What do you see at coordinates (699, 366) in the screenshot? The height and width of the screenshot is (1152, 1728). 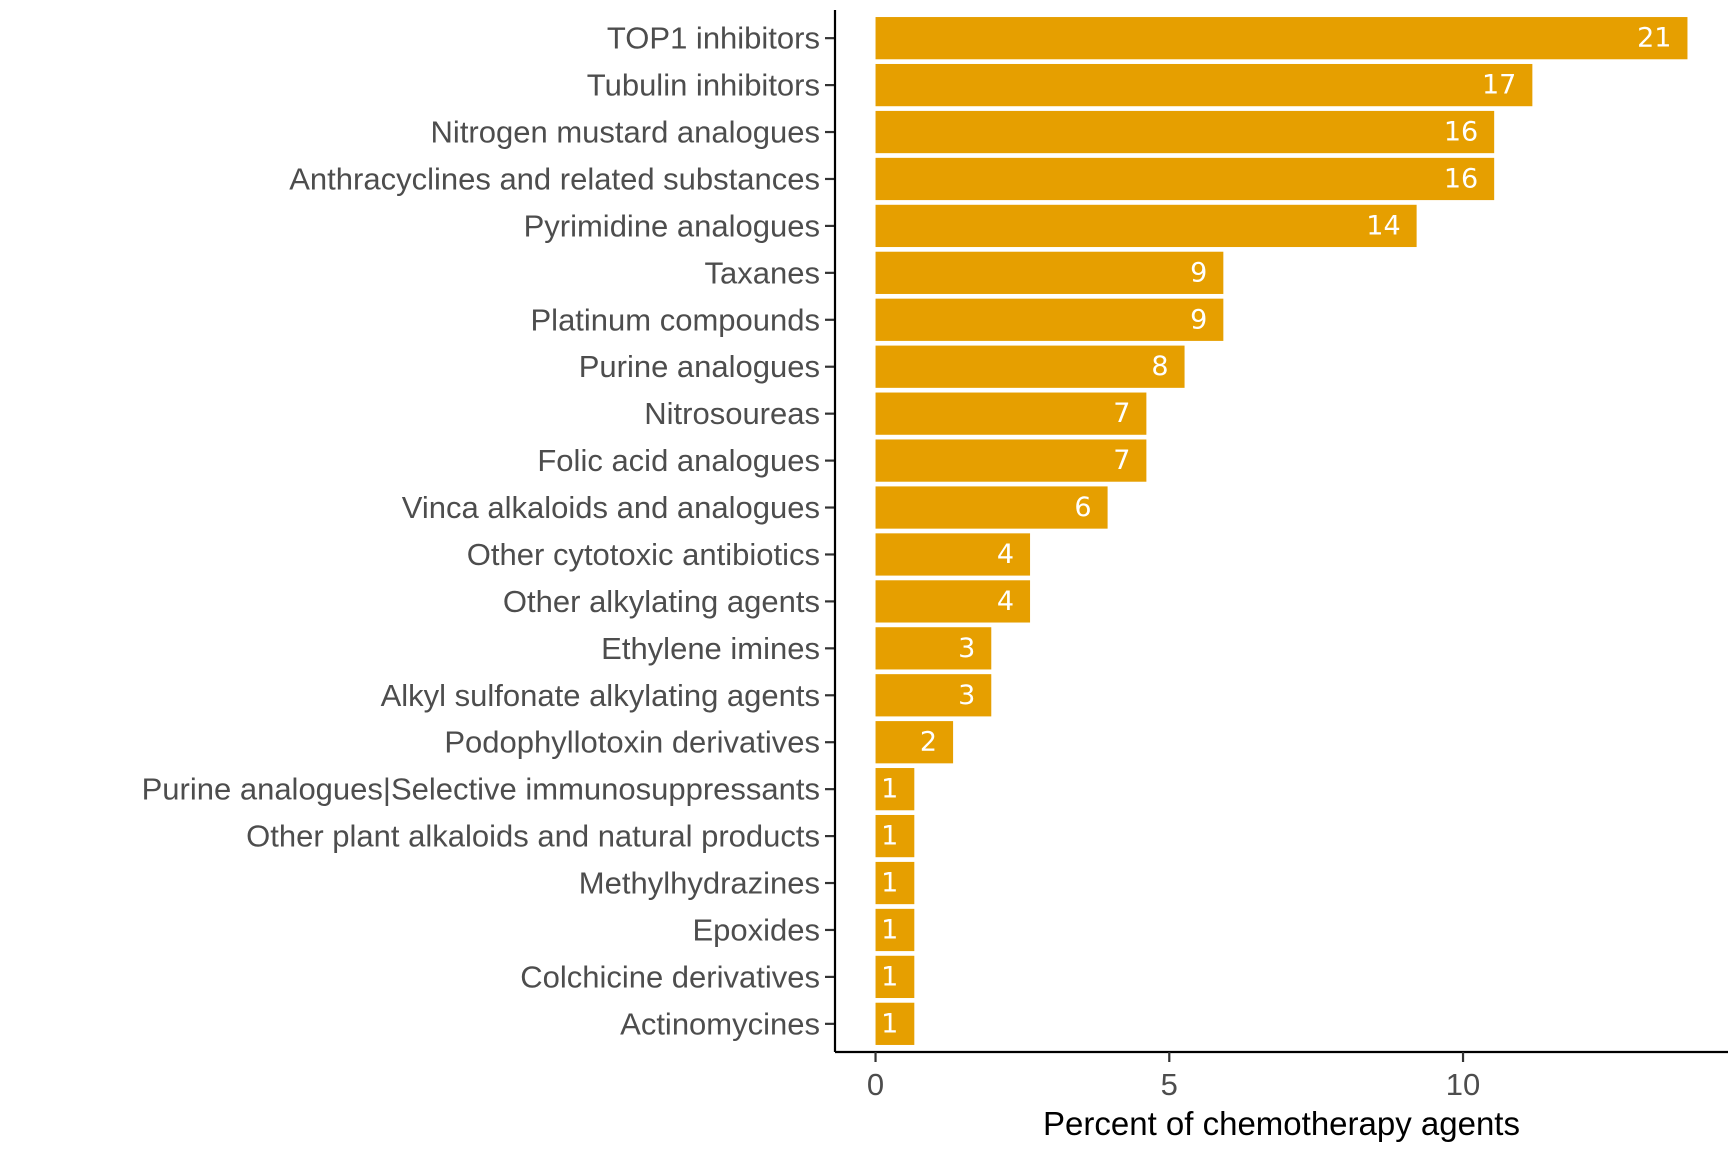 I see `category-label: Purine analogues` at bounding box center [699, 366].